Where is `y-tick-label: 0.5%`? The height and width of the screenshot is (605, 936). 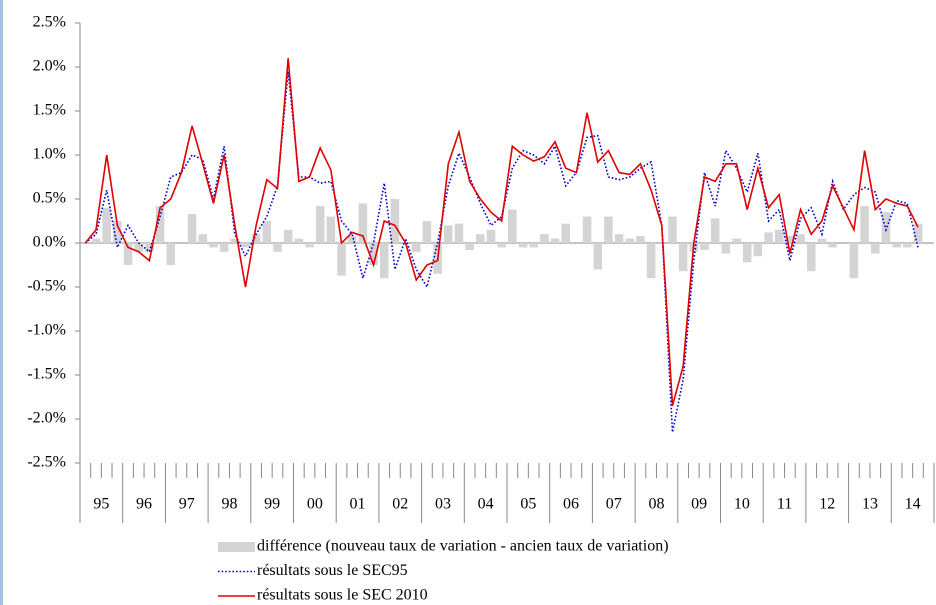 y-tick-label: 0.5% is located at coordinates (49, 198).